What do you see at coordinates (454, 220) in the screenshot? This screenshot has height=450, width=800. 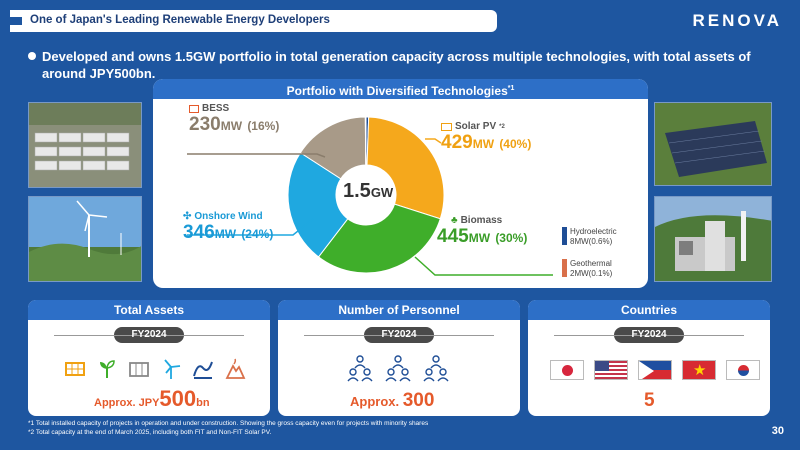 I see `biomass-sprout-icon: ♣` at bounding box center [454, 220].